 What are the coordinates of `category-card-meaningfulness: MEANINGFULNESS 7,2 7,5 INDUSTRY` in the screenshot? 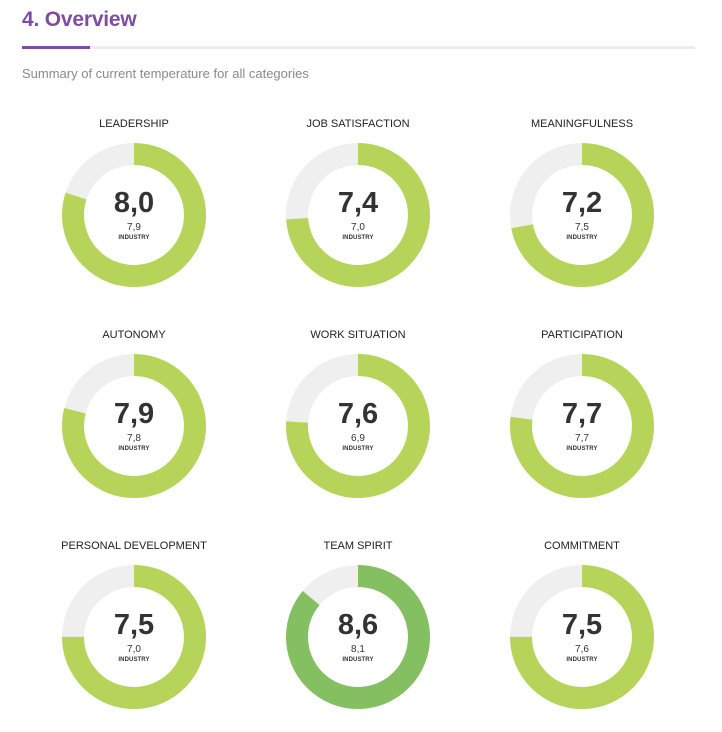 It's located at (582, 210).